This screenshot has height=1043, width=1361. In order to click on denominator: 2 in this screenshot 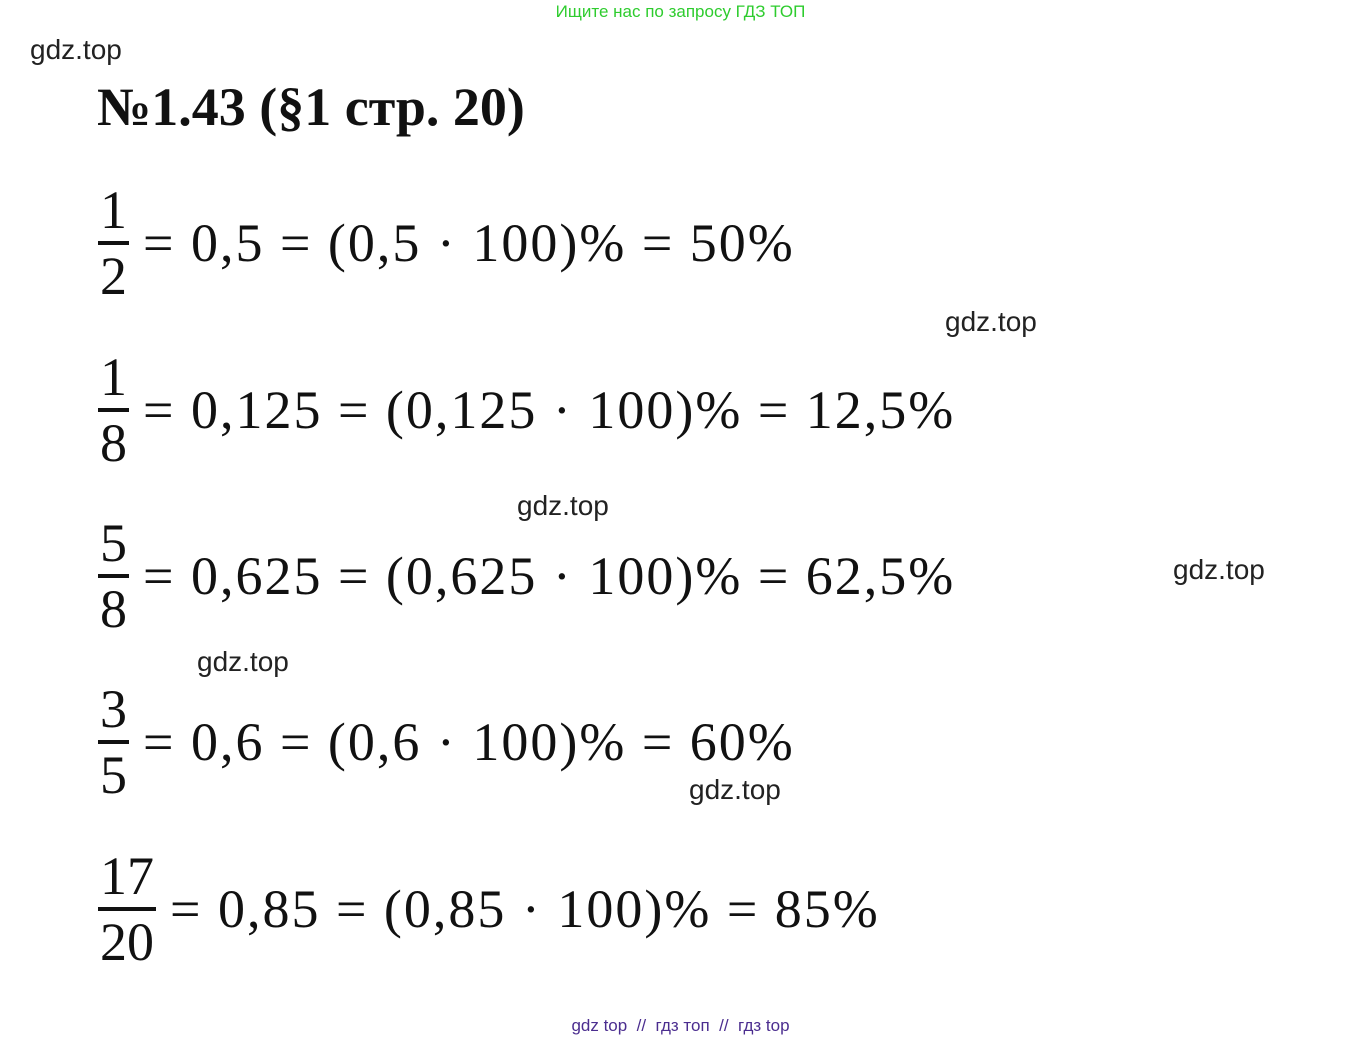, I will do `click(113, 276)`.